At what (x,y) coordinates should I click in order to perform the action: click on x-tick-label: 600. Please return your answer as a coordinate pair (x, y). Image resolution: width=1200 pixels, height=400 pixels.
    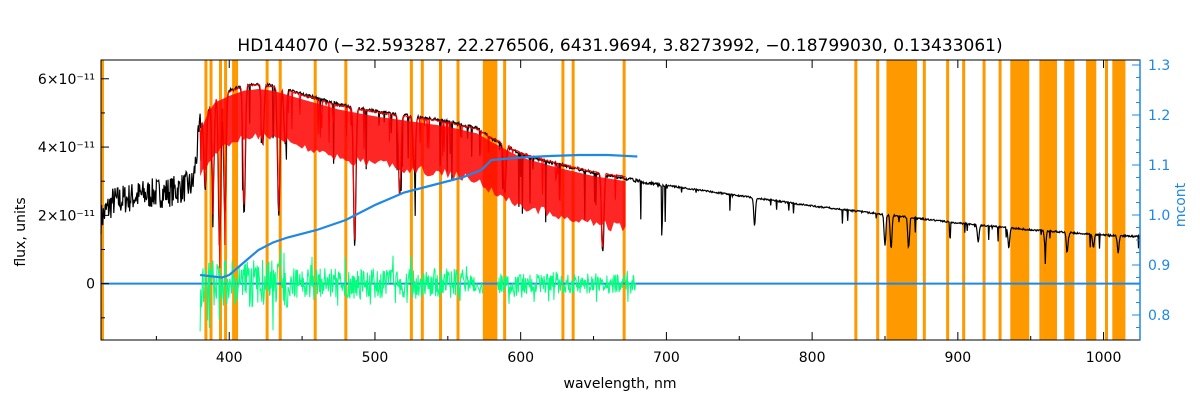
    Looking at the image, I should click on (520, 358).